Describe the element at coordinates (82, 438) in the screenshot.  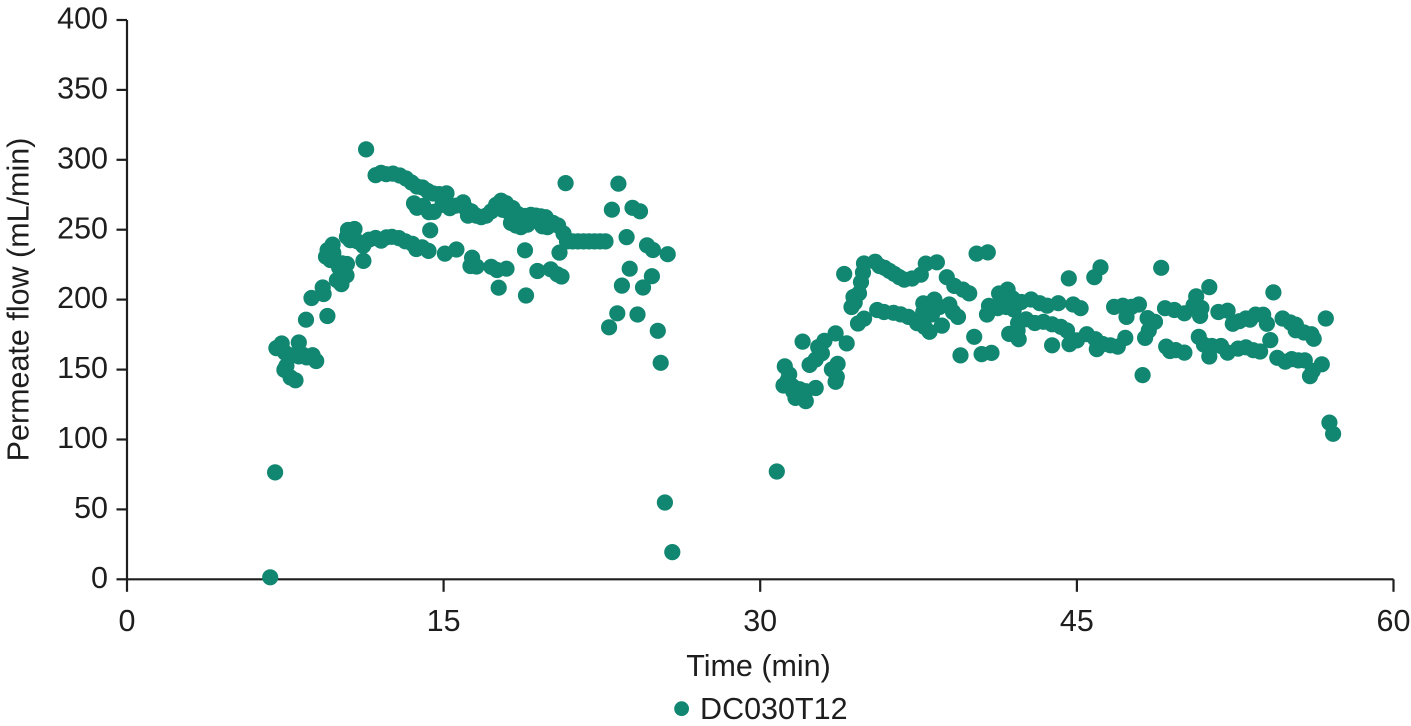
I see `svg-text: 100` at that location.